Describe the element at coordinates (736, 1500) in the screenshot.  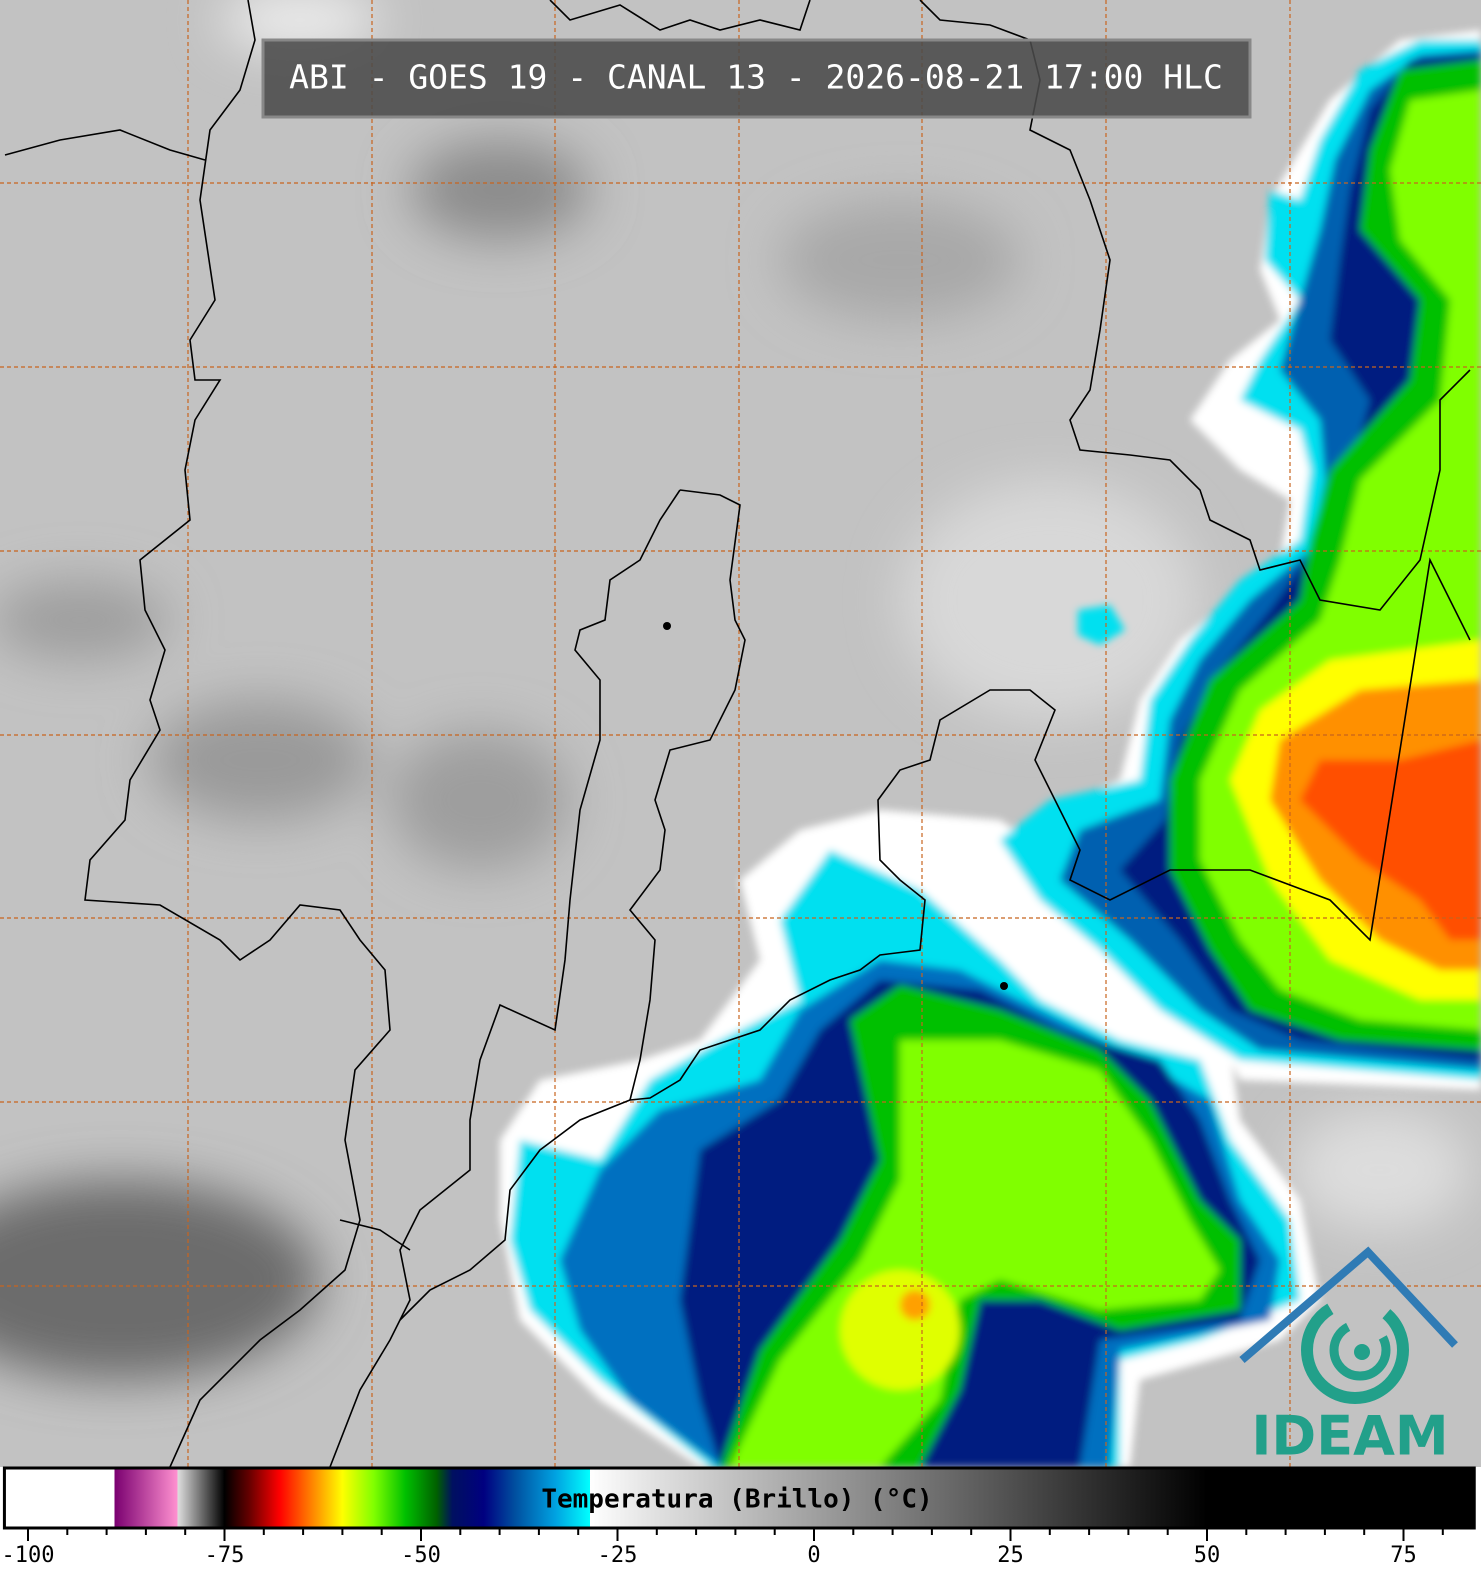
I see `colorbar-label: Temperatura (Brillo) (°C)` at that location.